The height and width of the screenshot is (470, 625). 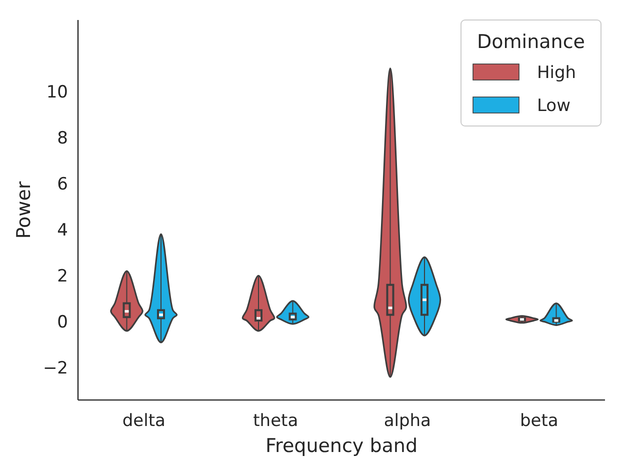 What do you see at coordinates (554, 106) in the screenshot?
I see `legend-label: Low` at bounding box center [554, 106].